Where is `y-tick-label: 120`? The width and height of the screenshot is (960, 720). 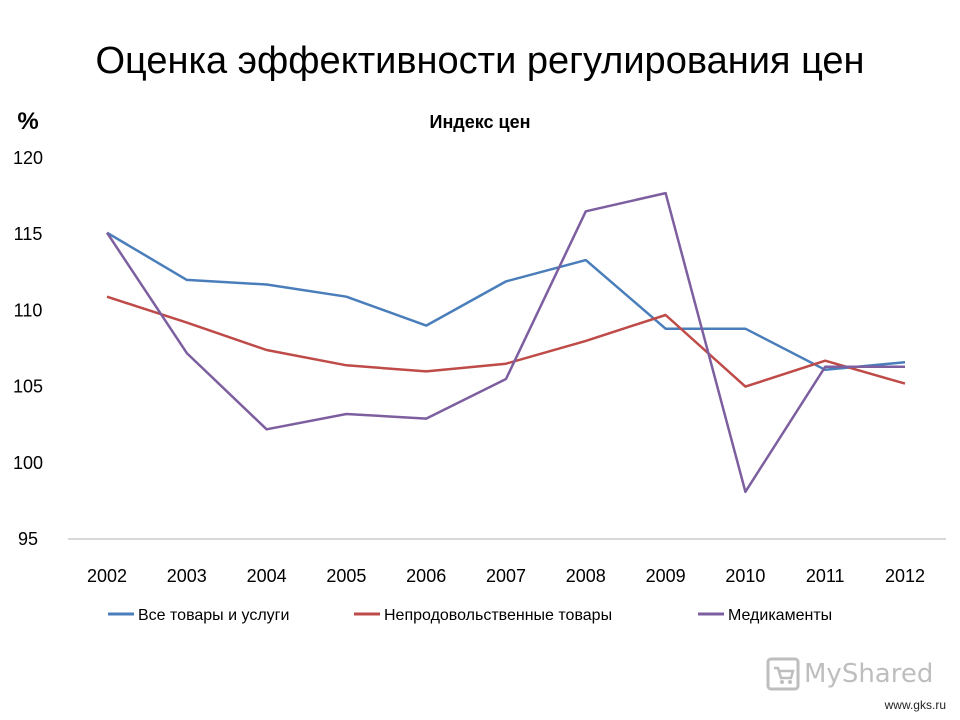 y-tick-label: 120 is located at coordinates (28, 158).